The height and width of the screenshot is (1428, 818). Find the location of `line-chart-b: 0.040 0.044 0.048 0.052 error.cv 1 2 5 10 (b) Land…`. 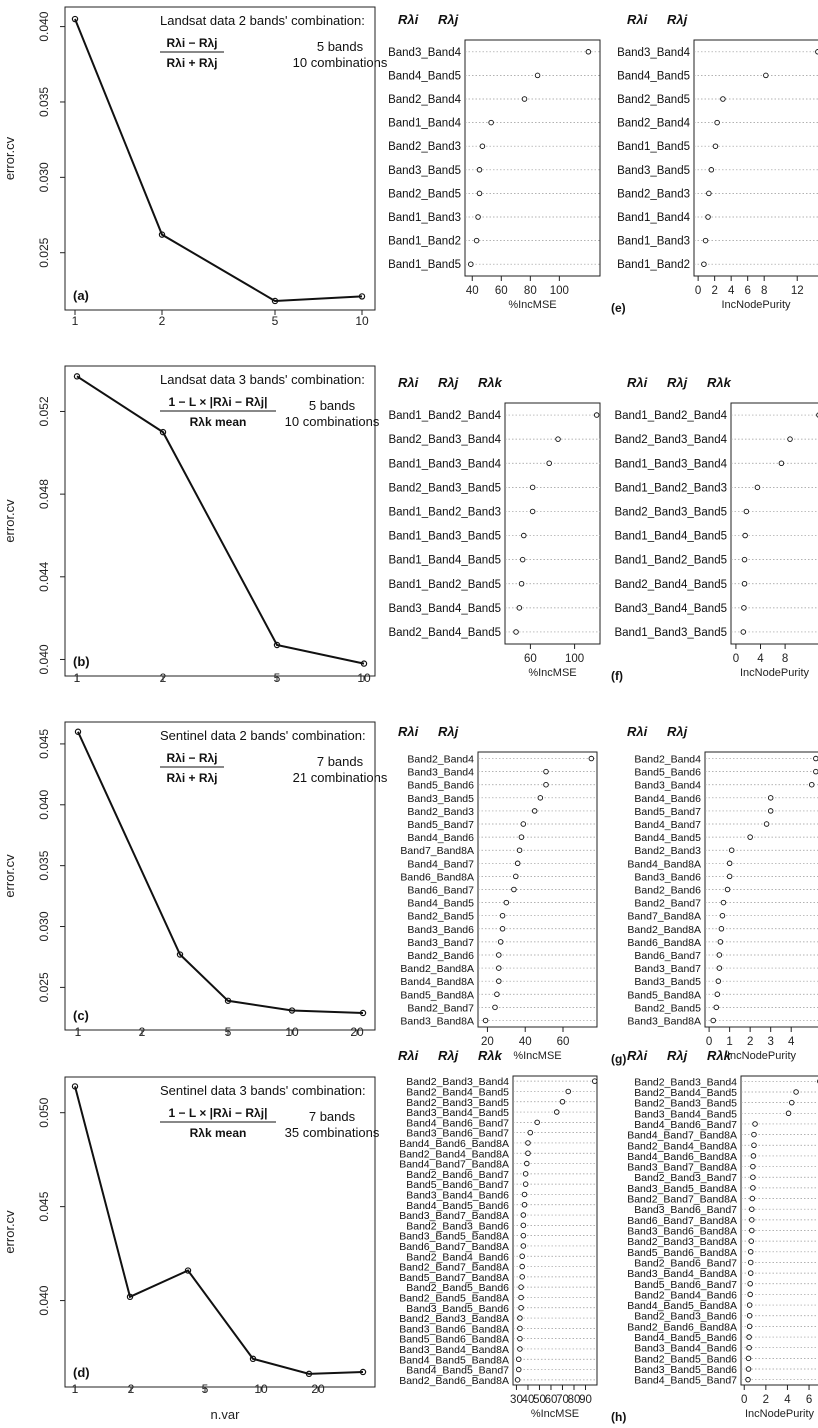

line-chart-b: 0.040 0.044 0.048 0.052 error.cv 1 2 5 10 (b) Land… is located at coordinates (191, 525).